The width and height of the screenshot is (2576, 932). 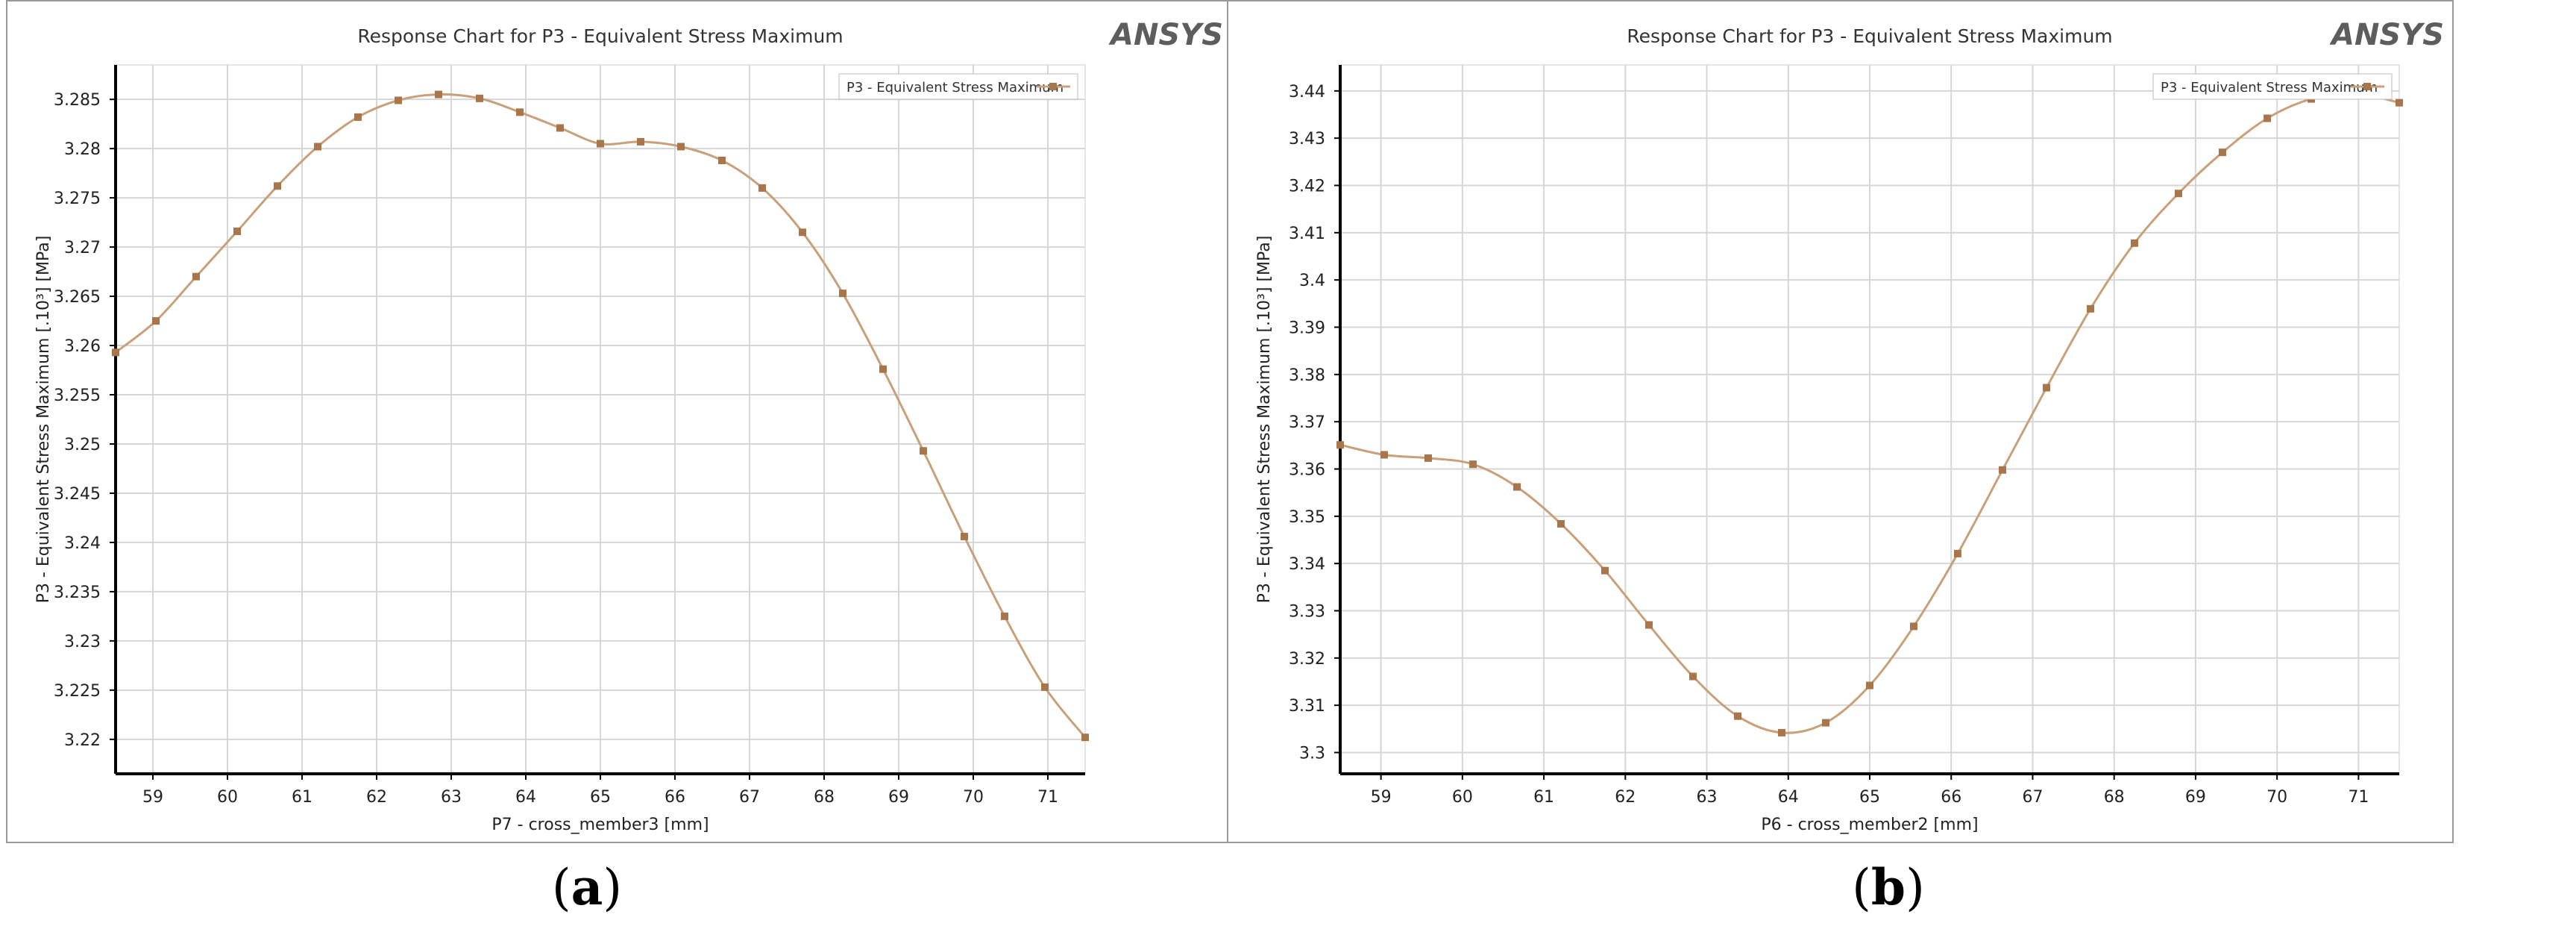 What do you see at coordinates (1307, 470) in the screenshot?
I see `y-tick-label: 3.36` at bounding box center [1307, 470].